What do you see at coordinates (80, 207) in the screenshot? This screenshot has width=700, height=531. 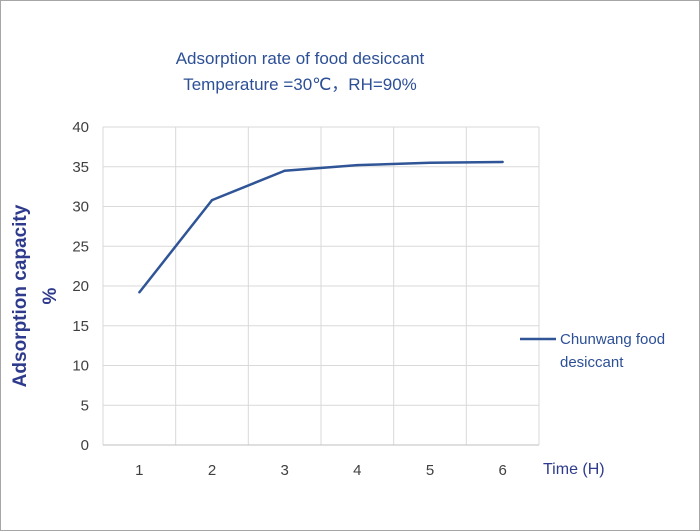 I see `y-tick-label: 30` at bounding box center [80, 207].